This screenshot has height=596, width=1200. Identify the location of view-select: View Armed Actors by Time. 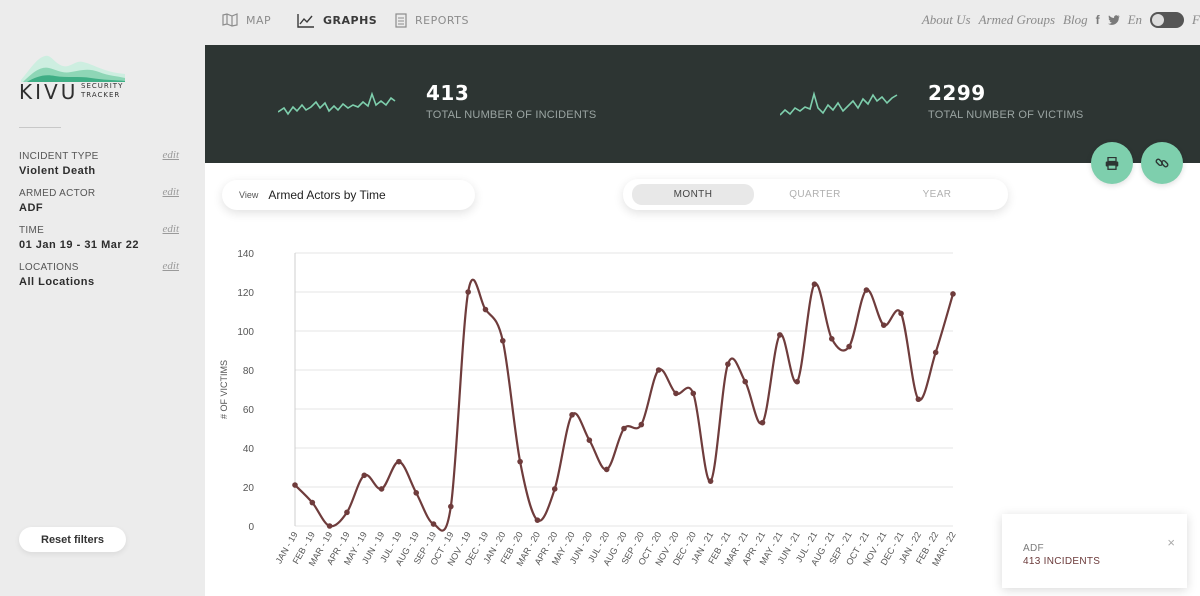
(348, 195).